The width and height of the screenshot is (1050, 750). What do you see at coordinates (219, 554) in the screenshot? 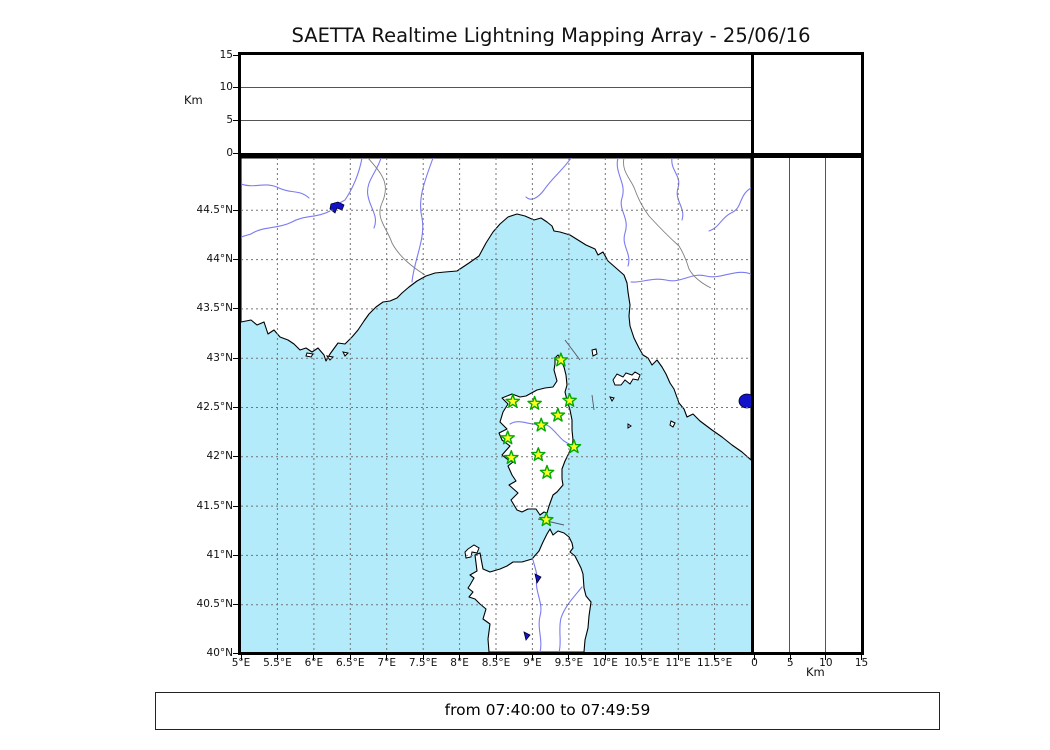
I see `lat-tick-label: 41°N` at bounding box center [219, 554].